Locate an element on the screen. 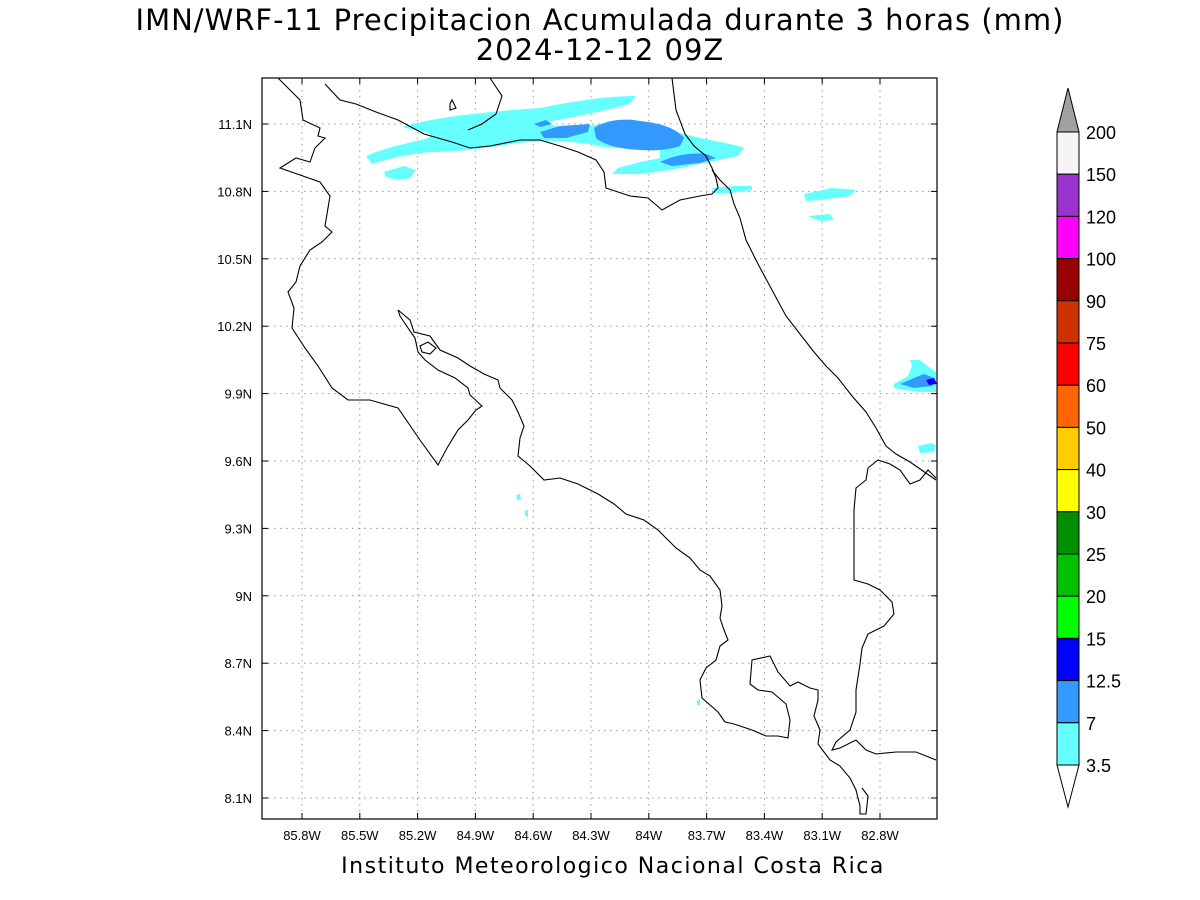 The width and height of the screenshot is (1200, 900). precip-area-east-small is located at coordinates (927, 448).